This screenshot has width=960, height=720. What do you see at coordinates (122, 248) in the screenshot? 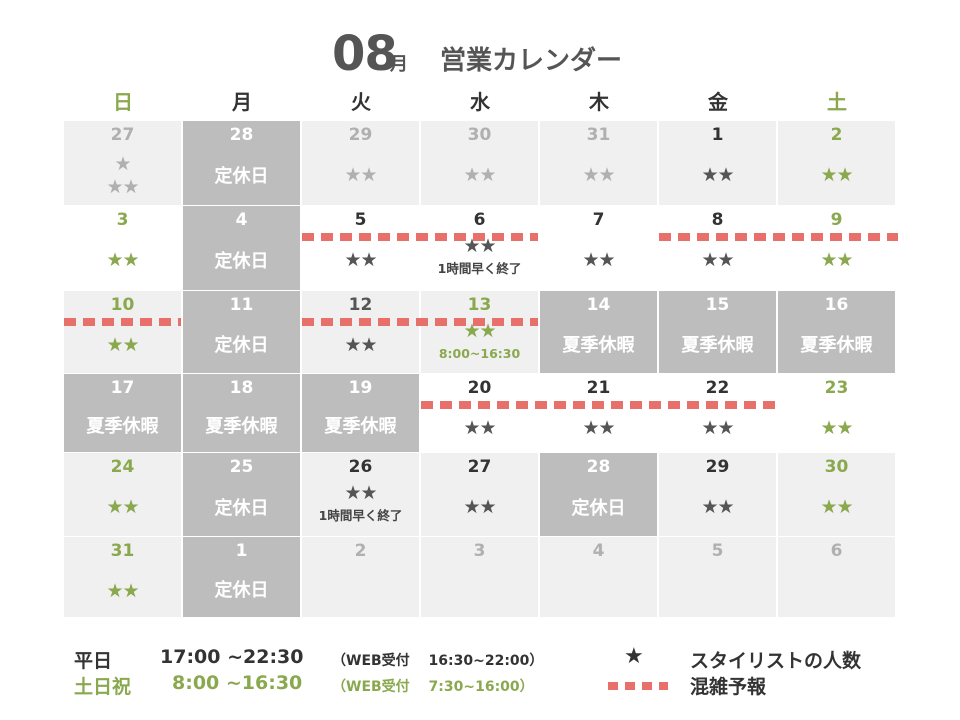
I see `day-cell: 3 ★★` at bounding box center [122, 248].